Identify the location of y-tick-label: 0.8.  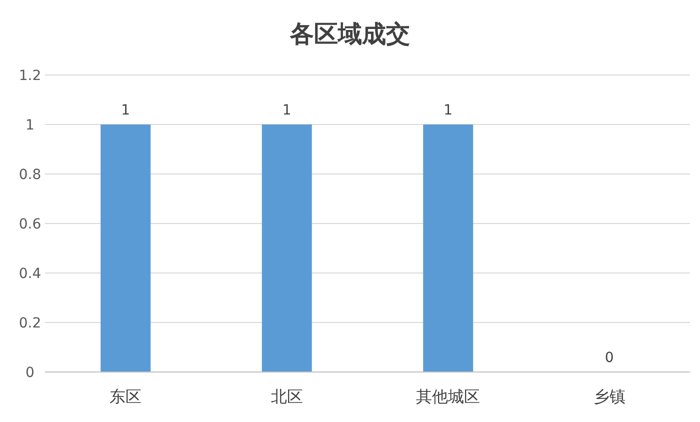
(30, 175).